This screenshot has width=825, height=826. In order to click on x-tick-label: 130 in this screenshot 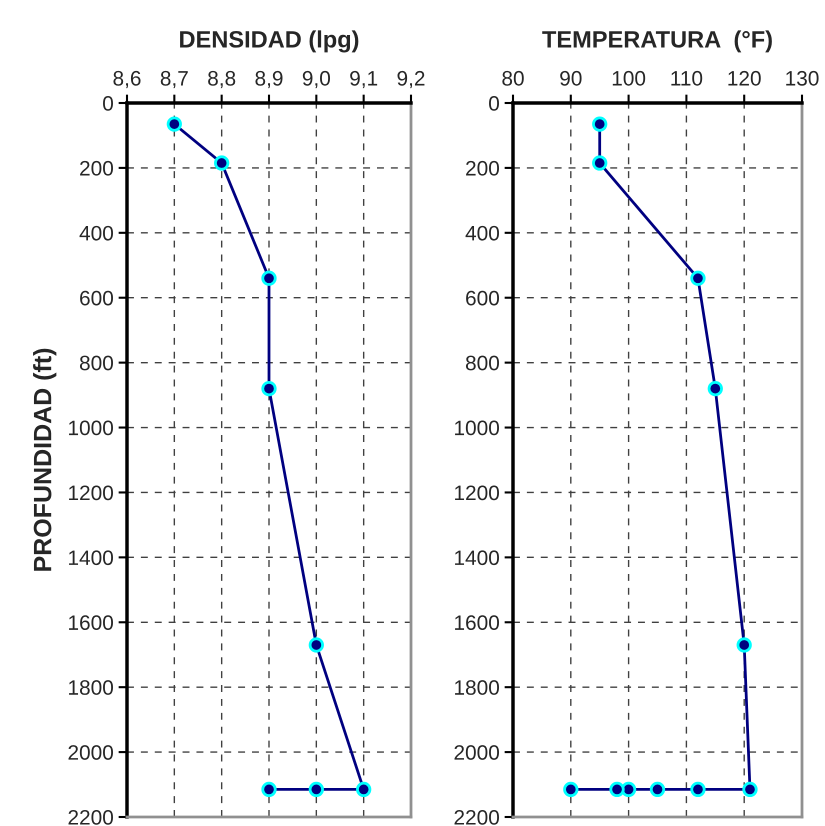, I will do `click(802, 78)`.